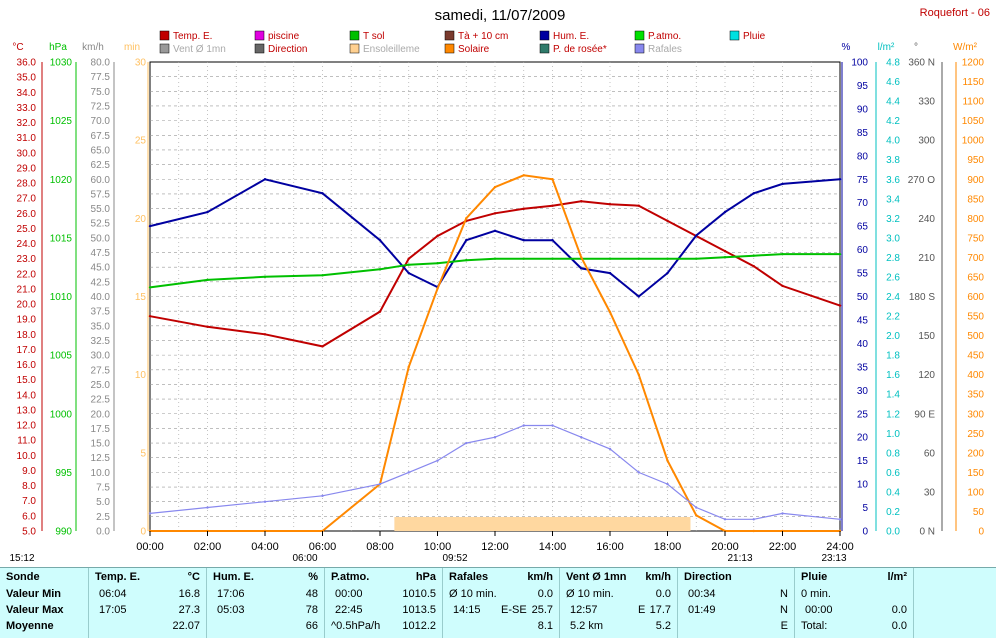 This screenshot has width=996, height=638. What do you see at coordinates (61, 297) in the screenshot?
I see `press-tick-label: 1010` at bounding box center [61, 297].